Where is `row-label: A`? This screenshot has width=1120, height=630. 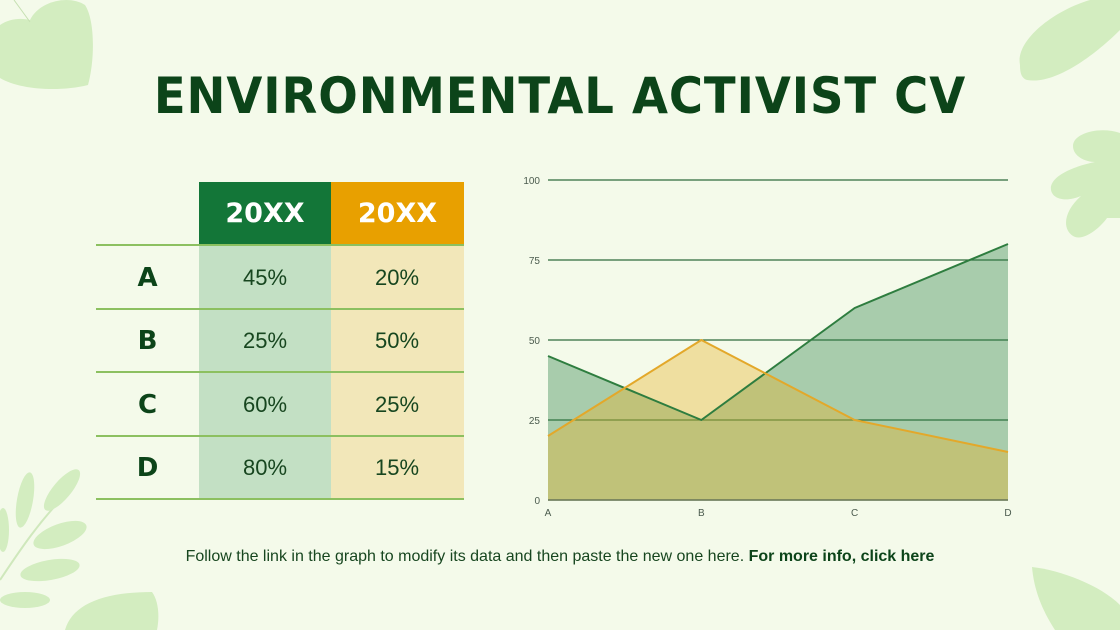
row-label: A is located at coordinates (147, 277).